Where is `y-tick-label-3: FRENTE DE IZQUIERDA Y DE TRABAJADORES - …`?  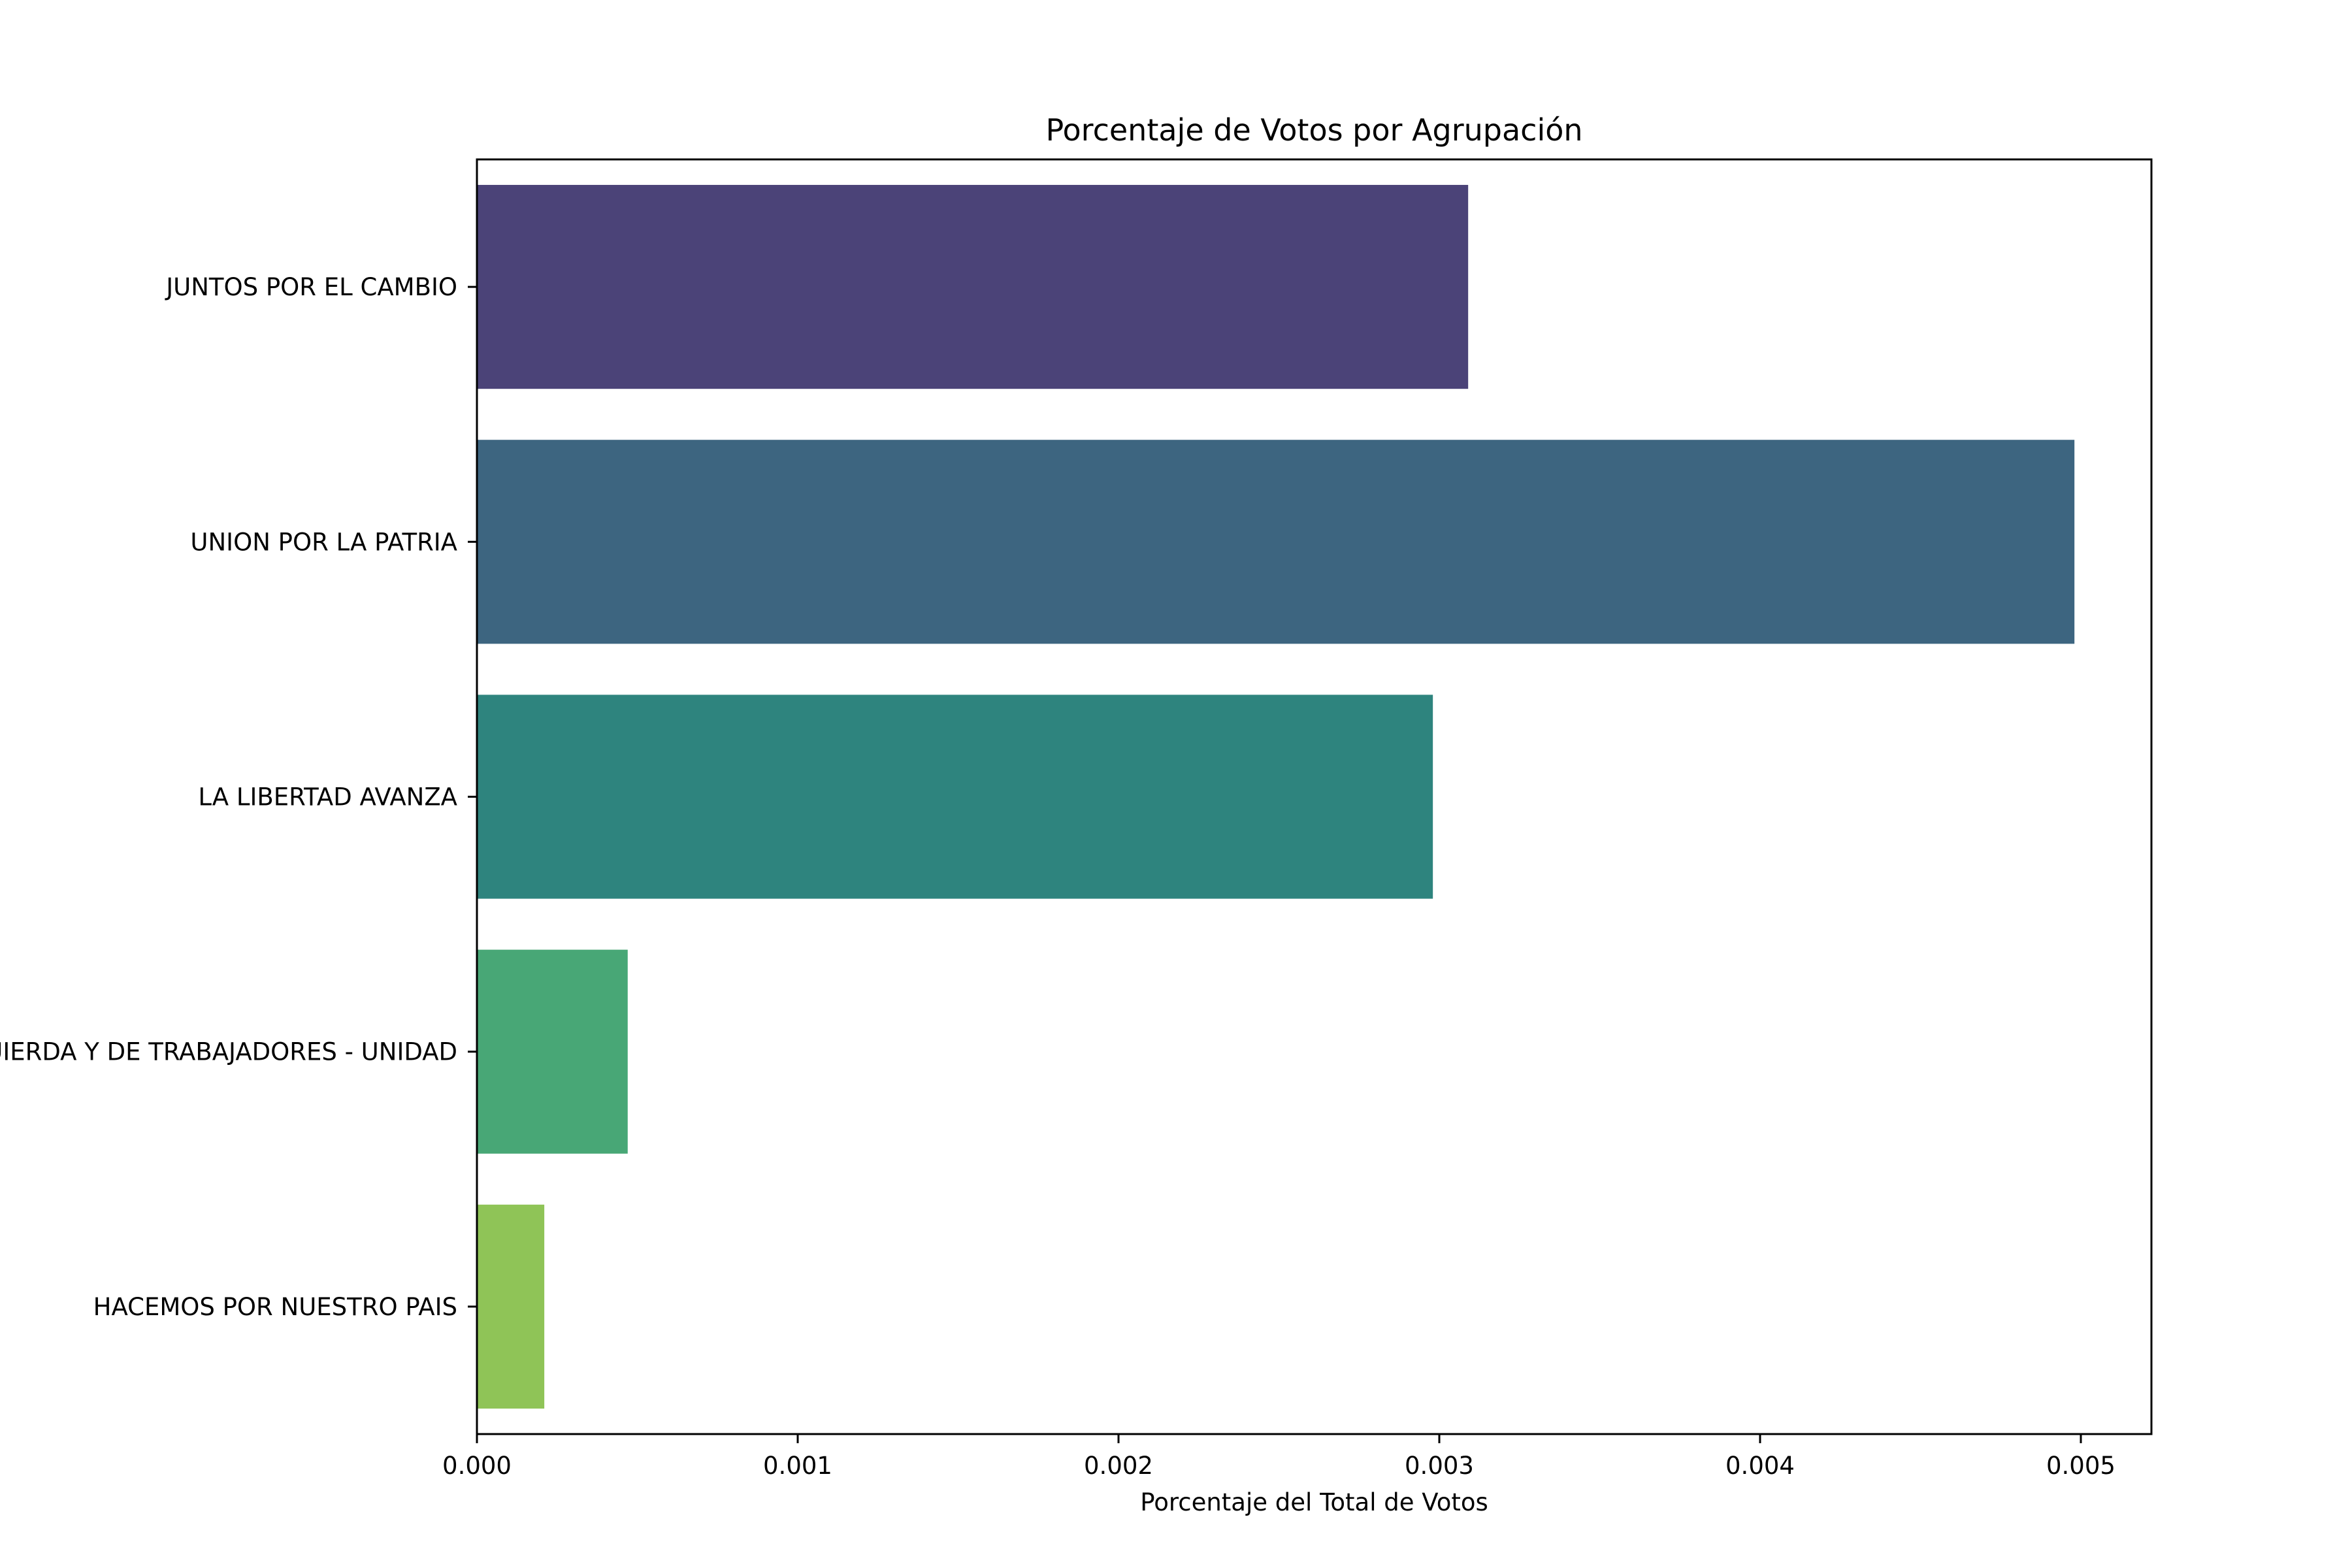
y-tick-label-3: FRENTE DE IZQUIERDA Y DE TRABAJADORES - … is located at coordinates (228, 1052).